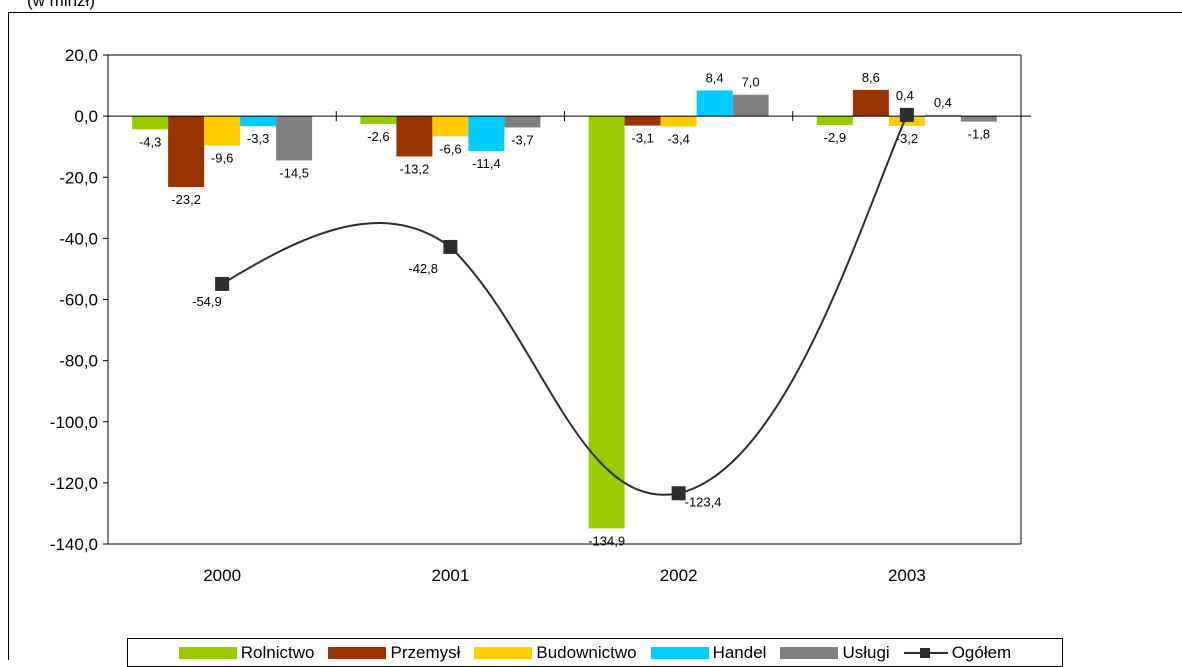 This screenshot has height=667, width=1182. I want to click on legend-item-handel: Handel, so click(708, 652).